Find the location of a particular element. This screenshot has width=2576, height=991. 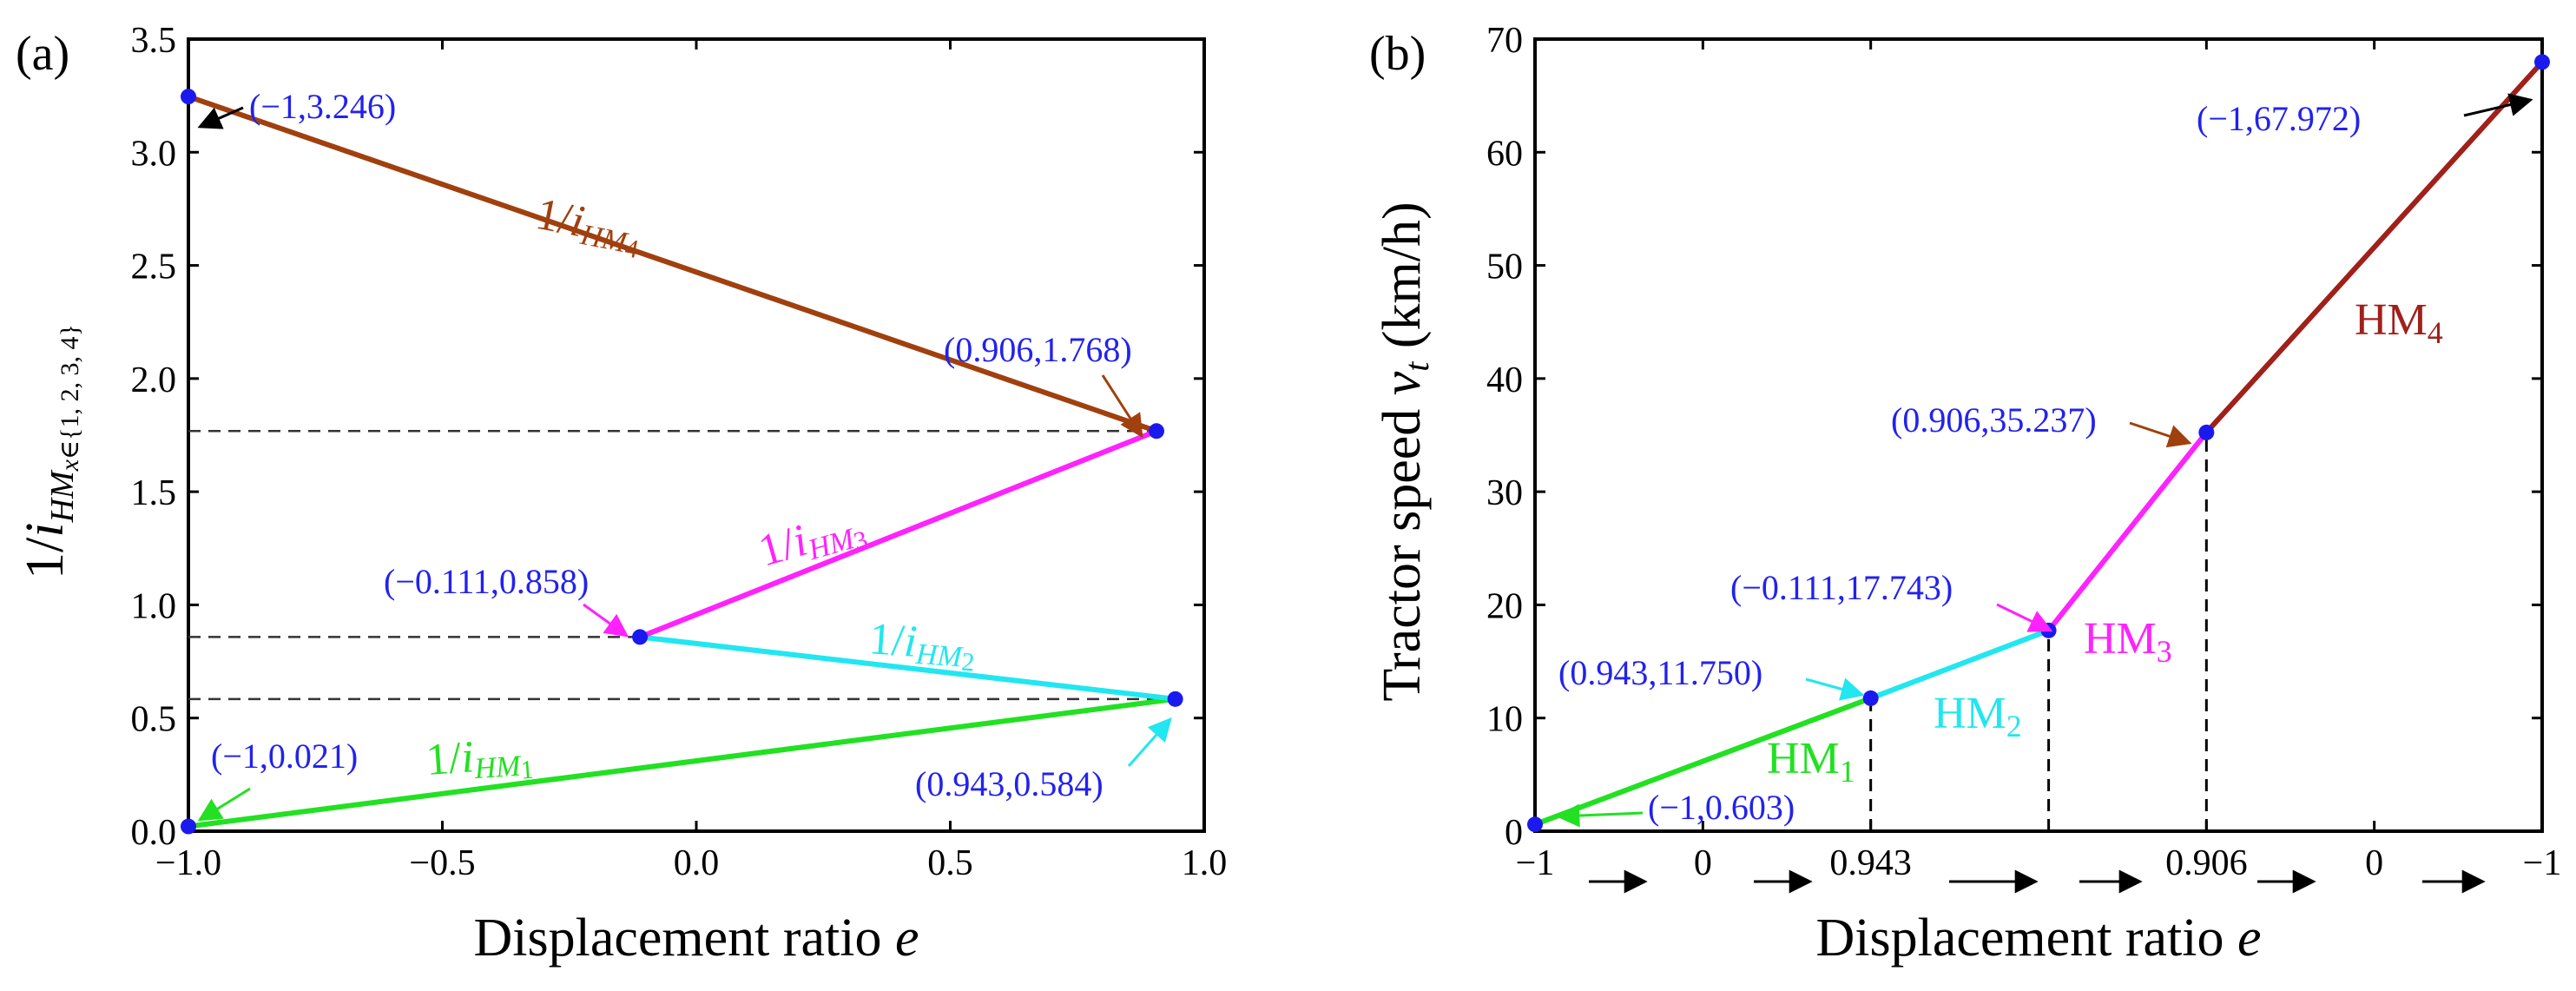

x-tick-label-b-4: 0 is located at coordinates (2374, 863).